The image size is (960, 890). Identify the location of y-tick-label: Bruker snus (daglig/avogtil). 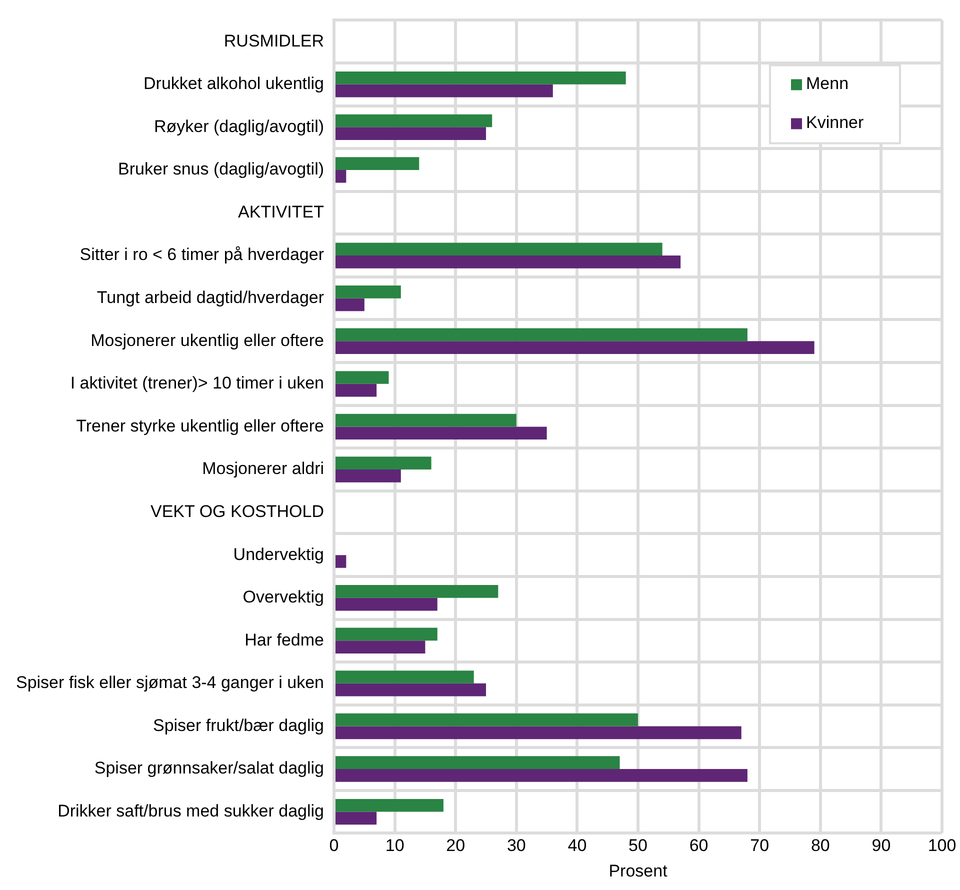
(221, 169).